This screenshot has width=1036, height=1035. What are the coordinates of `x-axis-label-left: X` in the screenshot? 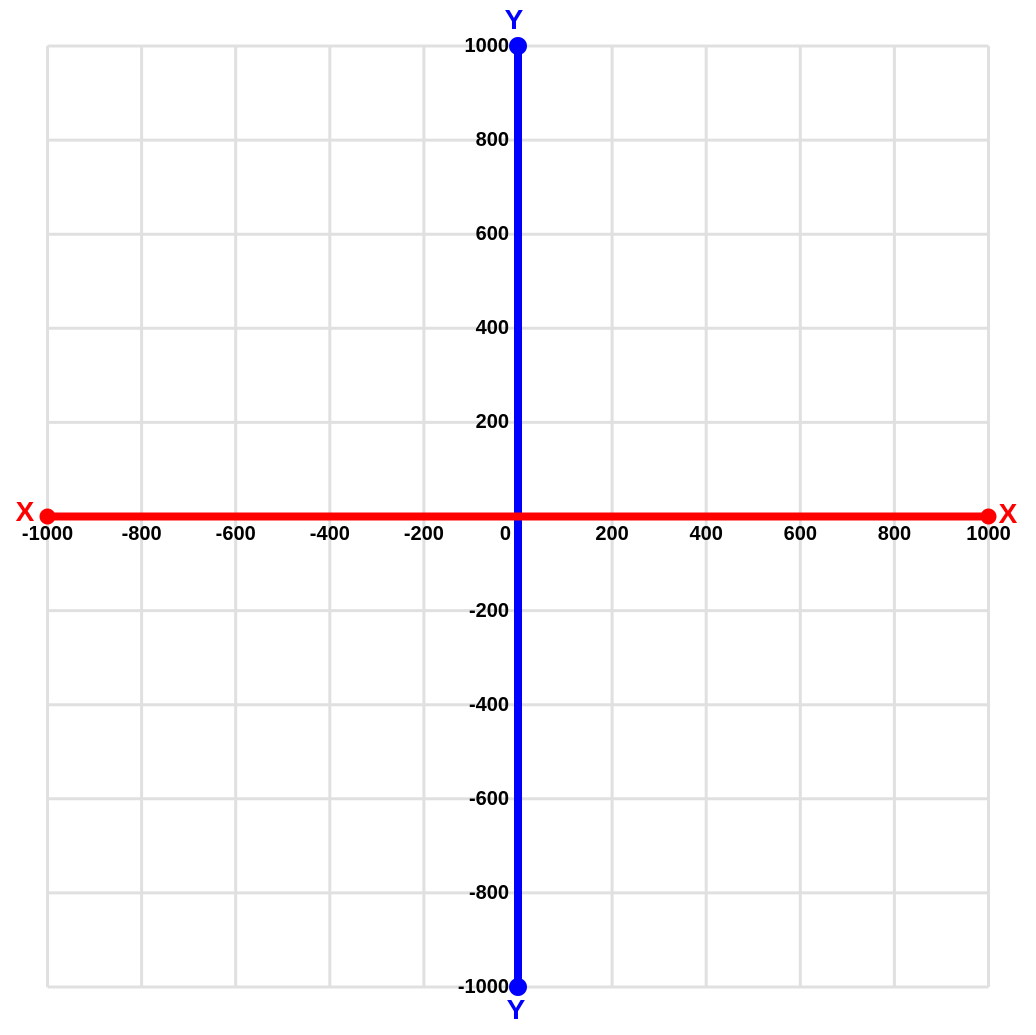 It's located at (25, 511).